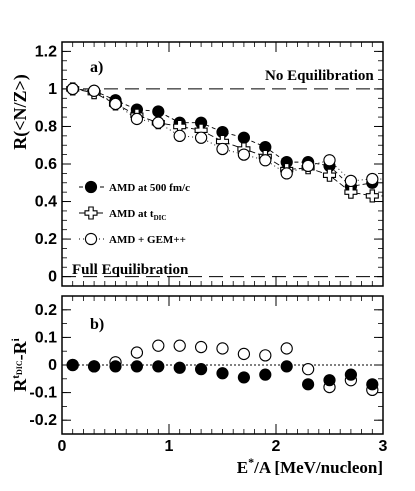  I want to click on series-2-line, so click(222, 135).